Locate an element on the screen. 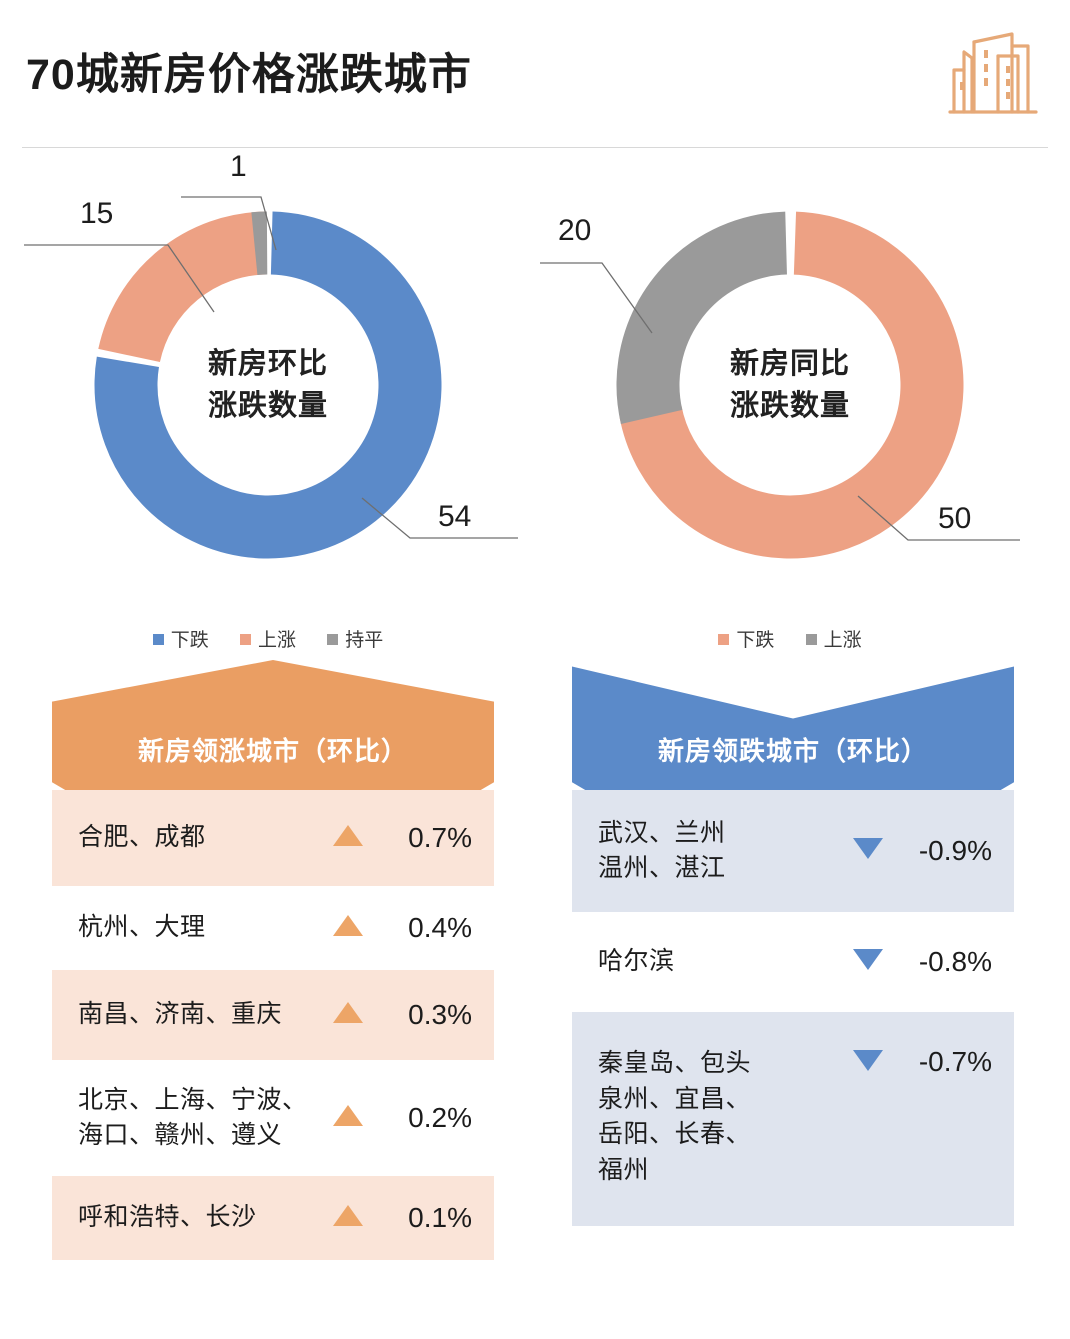  table-row: 呼和浩特、长沙 0.1% is located at coordinates (273, 1218).